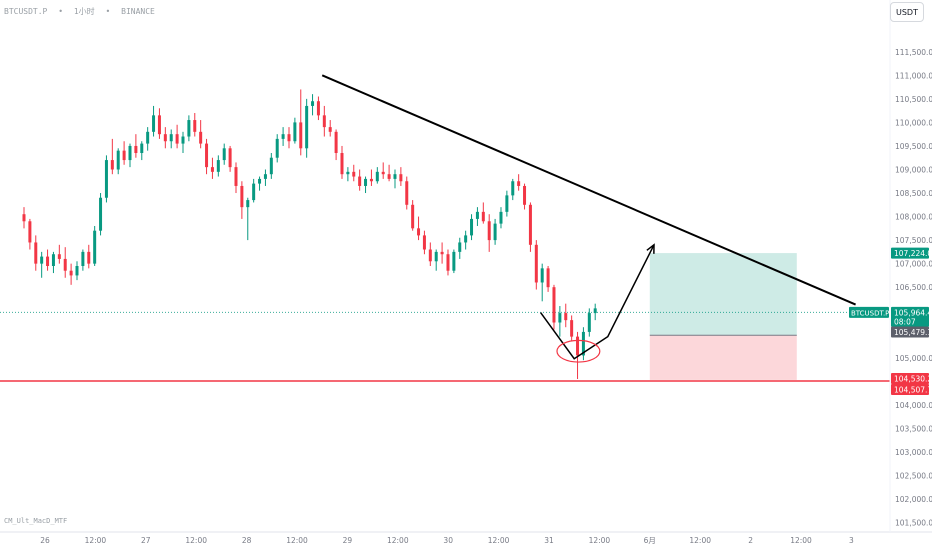 This screenshot has height=554, width=932. What do you see at coordinates (913, 240) in the screenshot?
I see `price-tick-label: 107,500.0` at bounding box center [913, 240].